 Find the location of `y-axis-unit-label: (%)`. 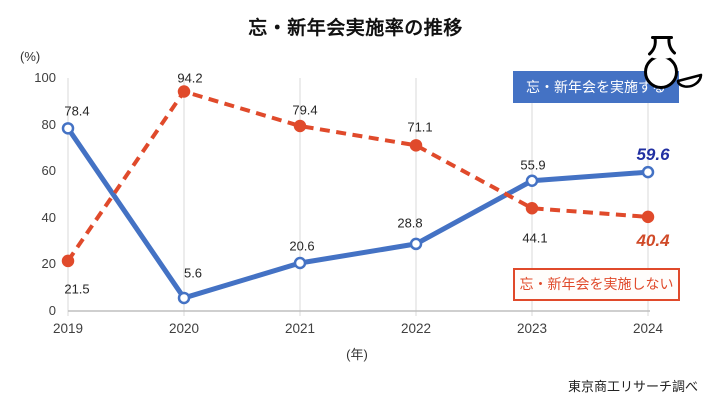

y-axis-unit-label: (%) is located at coordinates (30, 56).